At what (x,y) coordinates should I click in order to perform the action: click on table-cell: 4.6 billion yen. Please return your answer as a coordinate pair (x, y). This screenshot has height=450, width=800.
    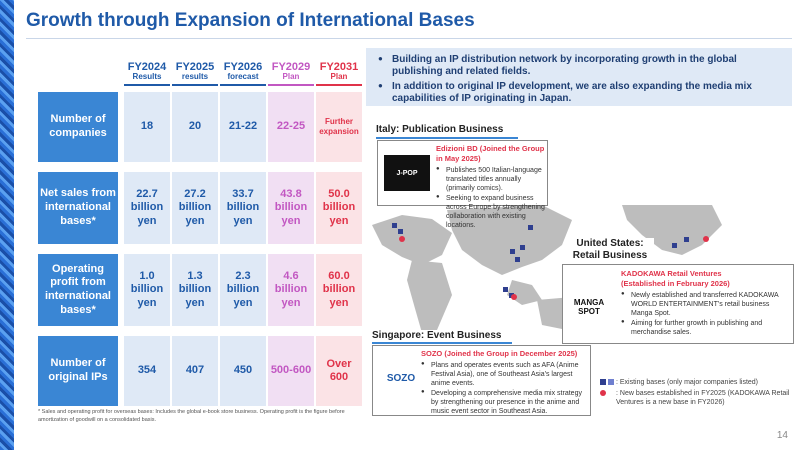
    Looking at the image, I should click on (291, 290).